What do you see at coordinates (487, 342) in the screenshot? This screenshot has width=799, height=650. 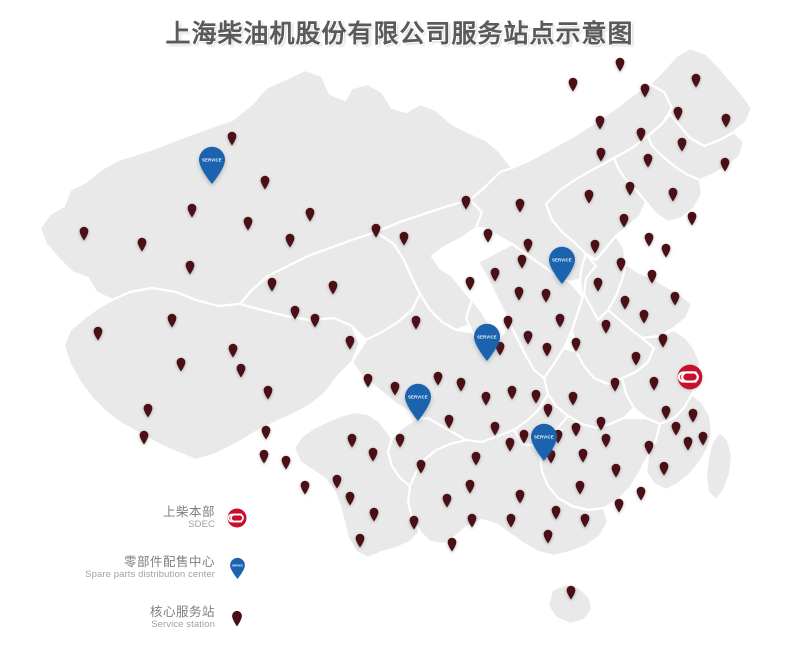 I see `depot-central: SERVICE` at bounding box center [487, 342].